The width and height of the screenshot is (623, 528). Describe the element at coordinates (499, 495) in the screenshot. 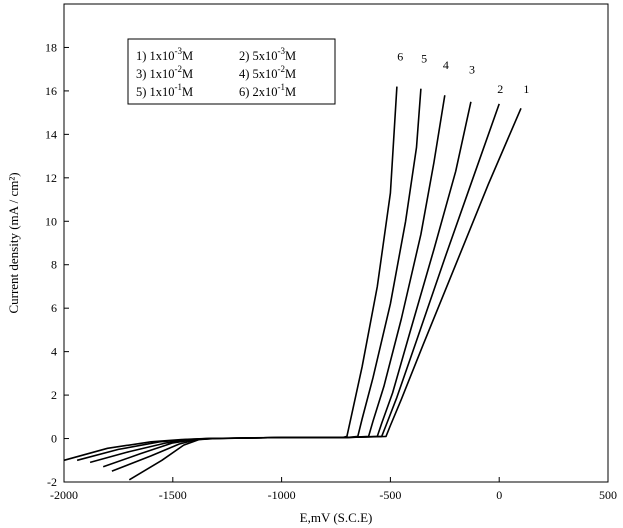

I see `x-tick-label: 0` at that location.